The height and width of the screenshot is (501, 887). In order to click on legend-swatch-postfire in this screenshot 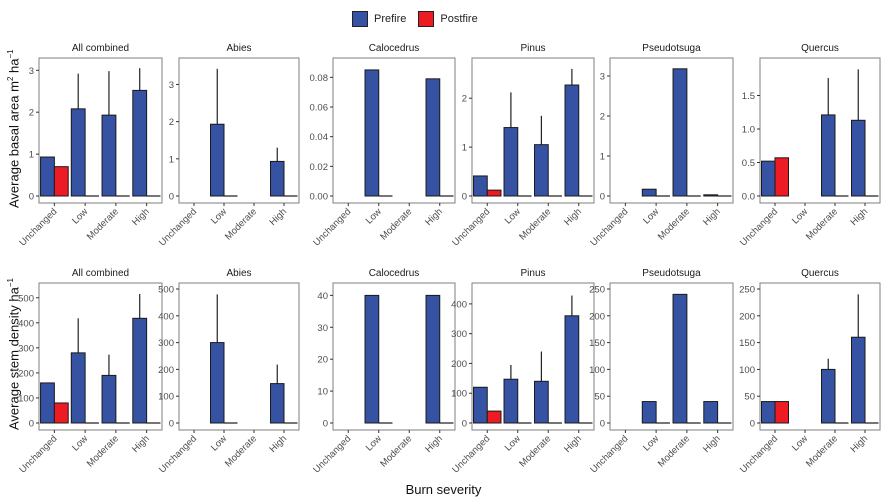, I will do `click(426, 19)`.